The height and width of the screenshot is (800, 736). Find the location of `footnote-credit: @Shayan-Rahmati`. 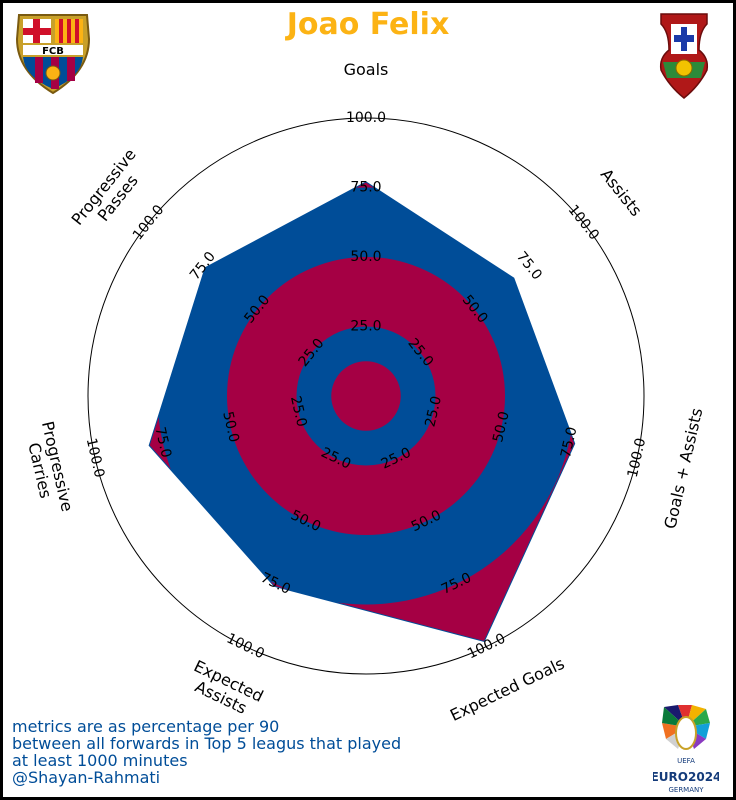

footnote-credit: @Shayan-Rahmati is located at coordinates (86, 777).